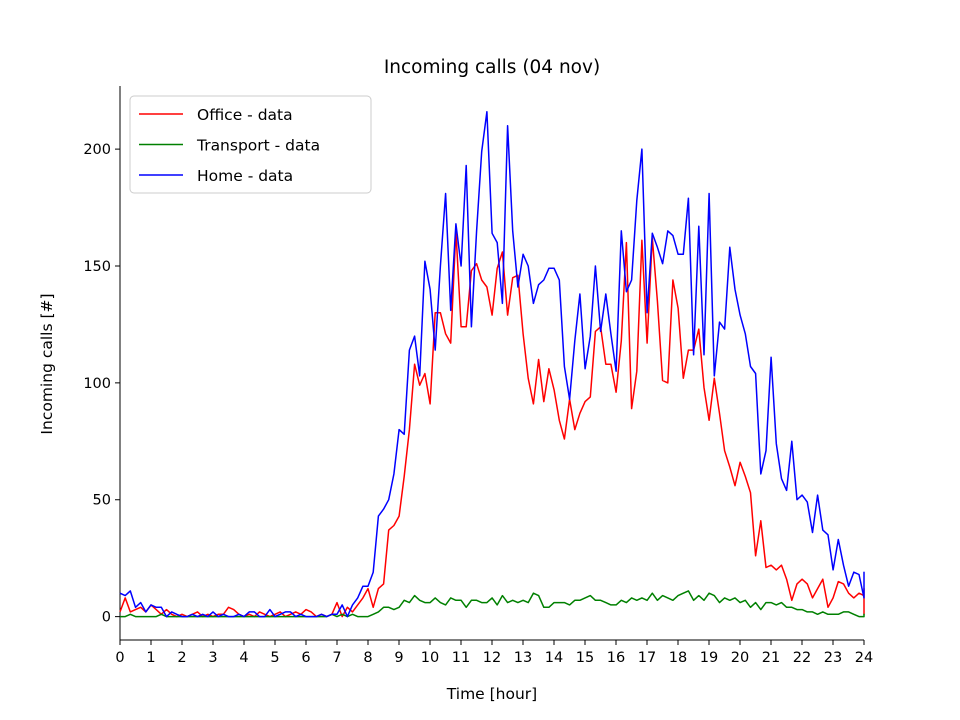 The width and height of the screenshot is (960, 720). Describe the element at coordinates (305, 658) in the screenshot. I see `x-tick-label: 6` at that location.